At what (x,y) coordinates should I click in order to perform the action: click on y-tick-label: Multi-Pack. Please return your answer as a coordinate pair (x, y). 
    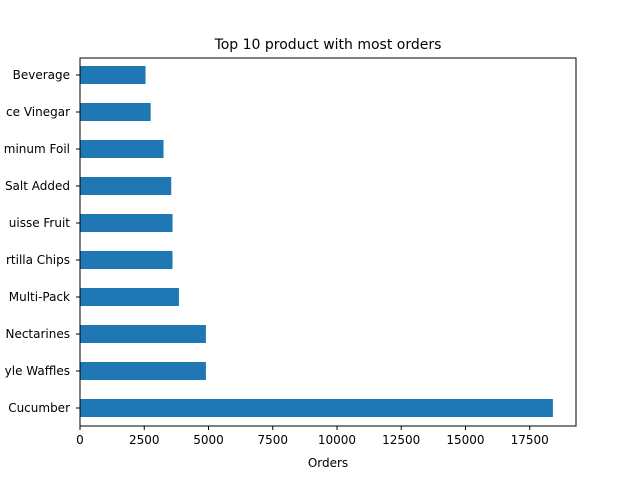
    Looking at the image, I should click on (39, 297).